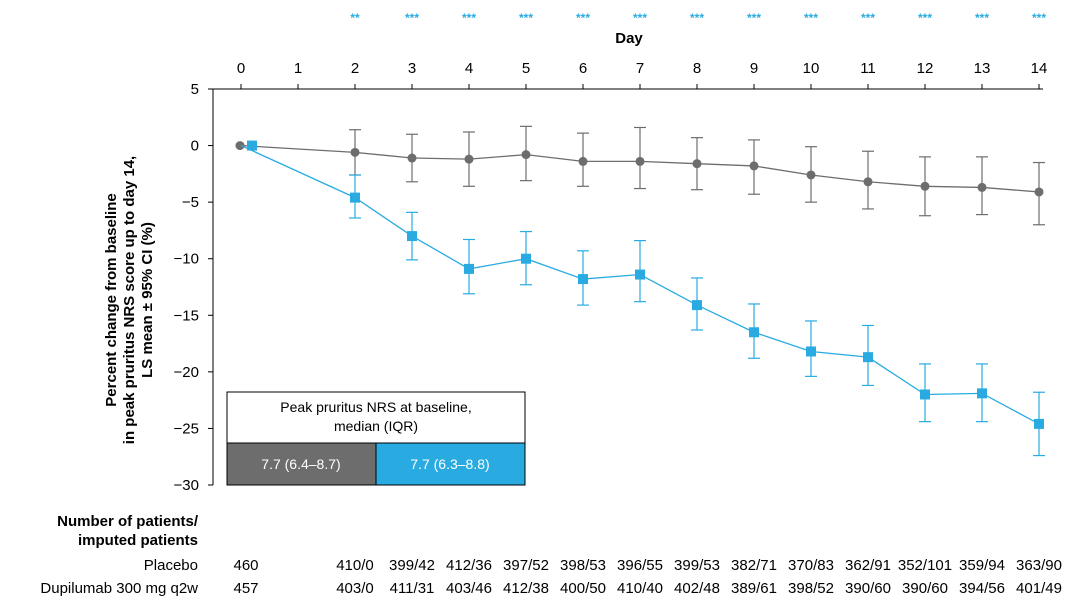 This screenshot has height=596, width=1070. What do you see at coordinates (195, 146) in the screenshot?
I see `y-tick-label: 0` at bounding box center [195, 146].